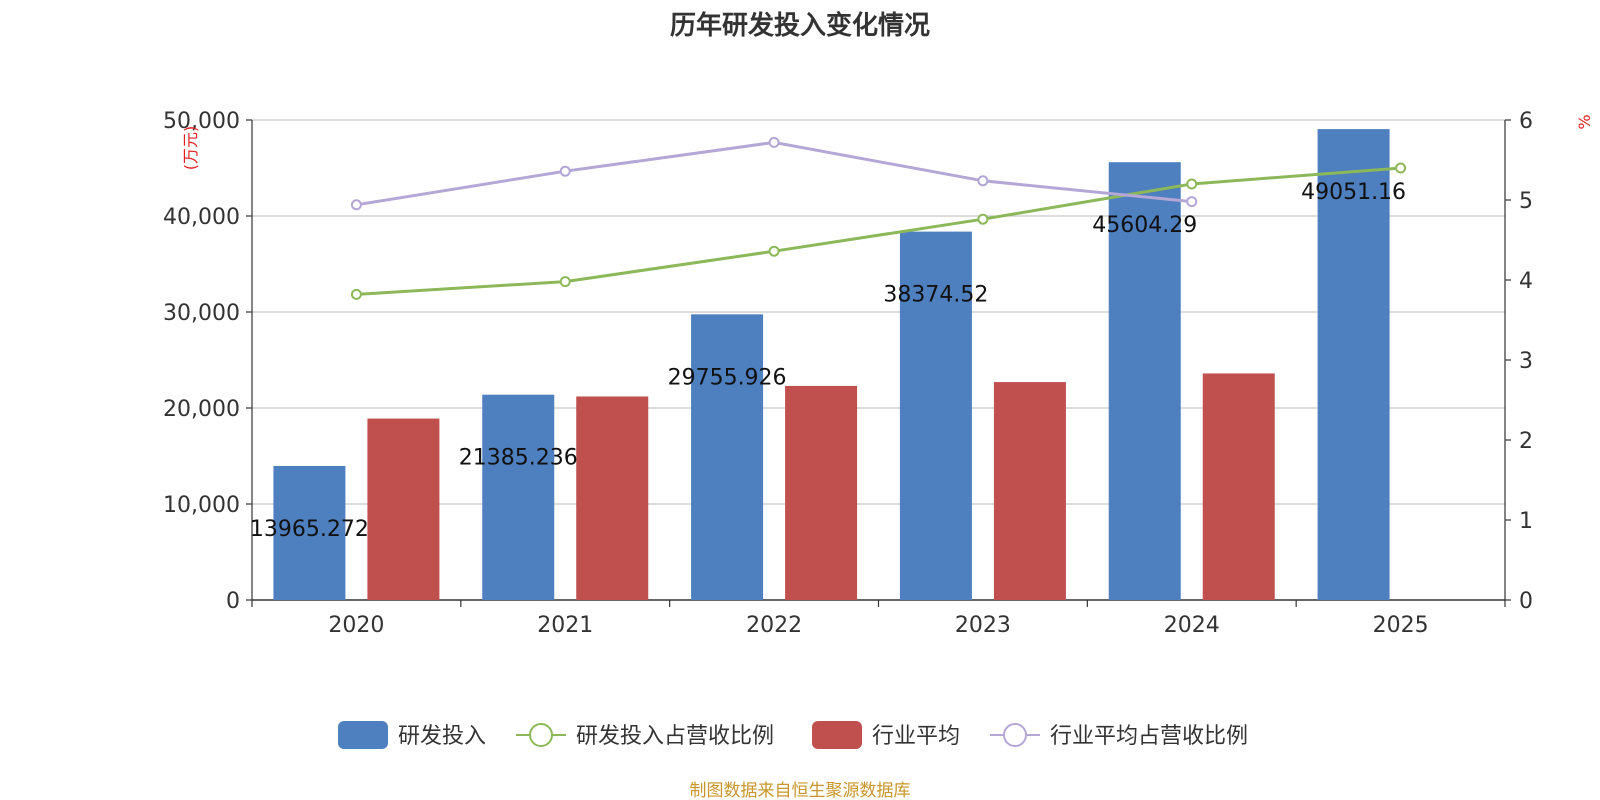  Describe the element at coordinates (190, 148) in the screenshot. I see `left-axis-unit: (万元)` at that location.